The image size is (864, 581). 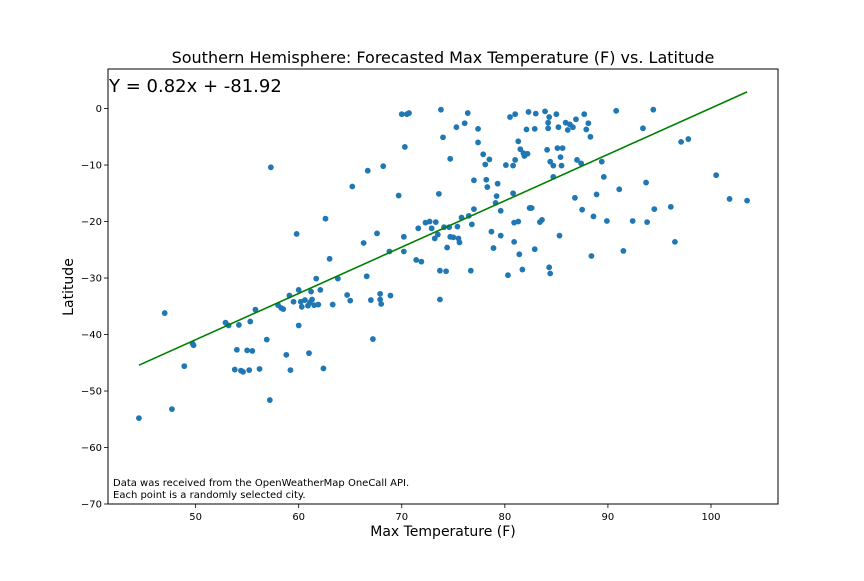 What do you see at coordinates (91, 335) in the screenshot?
I see `y-tick-label: −40` at bounding box center [91, 335].